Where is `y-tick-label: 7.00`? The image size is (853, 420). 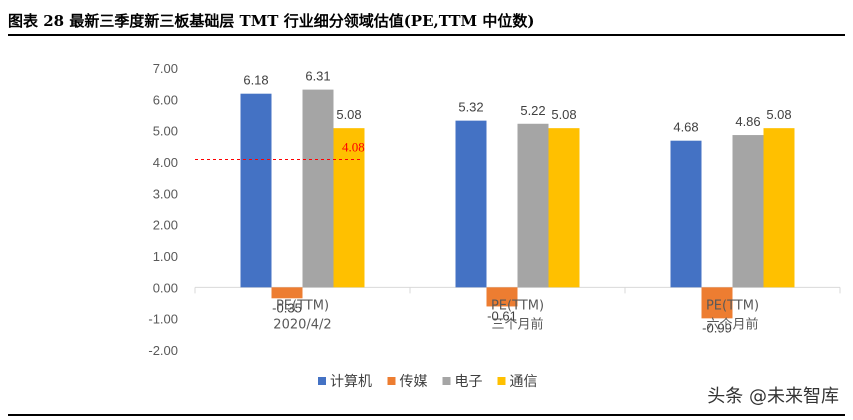 y-tick-label: 7.00 is located at coordinates (165, 68).